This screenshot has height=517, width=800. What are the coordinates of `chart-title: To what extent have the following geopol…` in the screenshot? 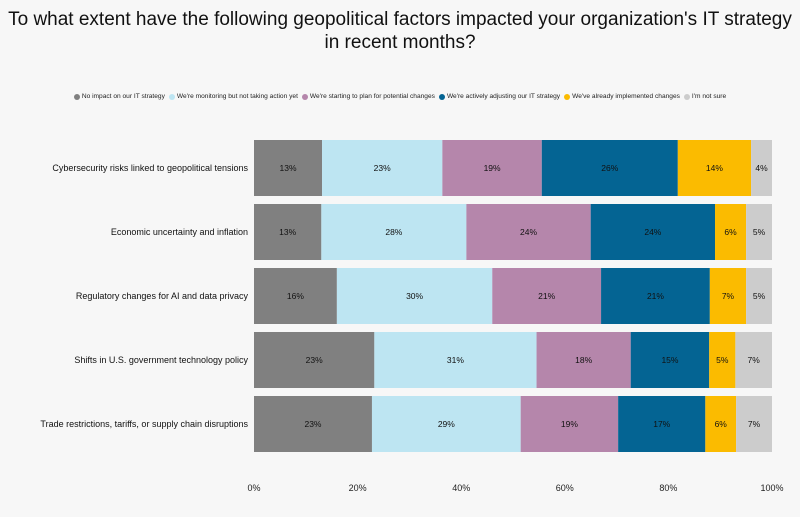 It's located at (400, 31).